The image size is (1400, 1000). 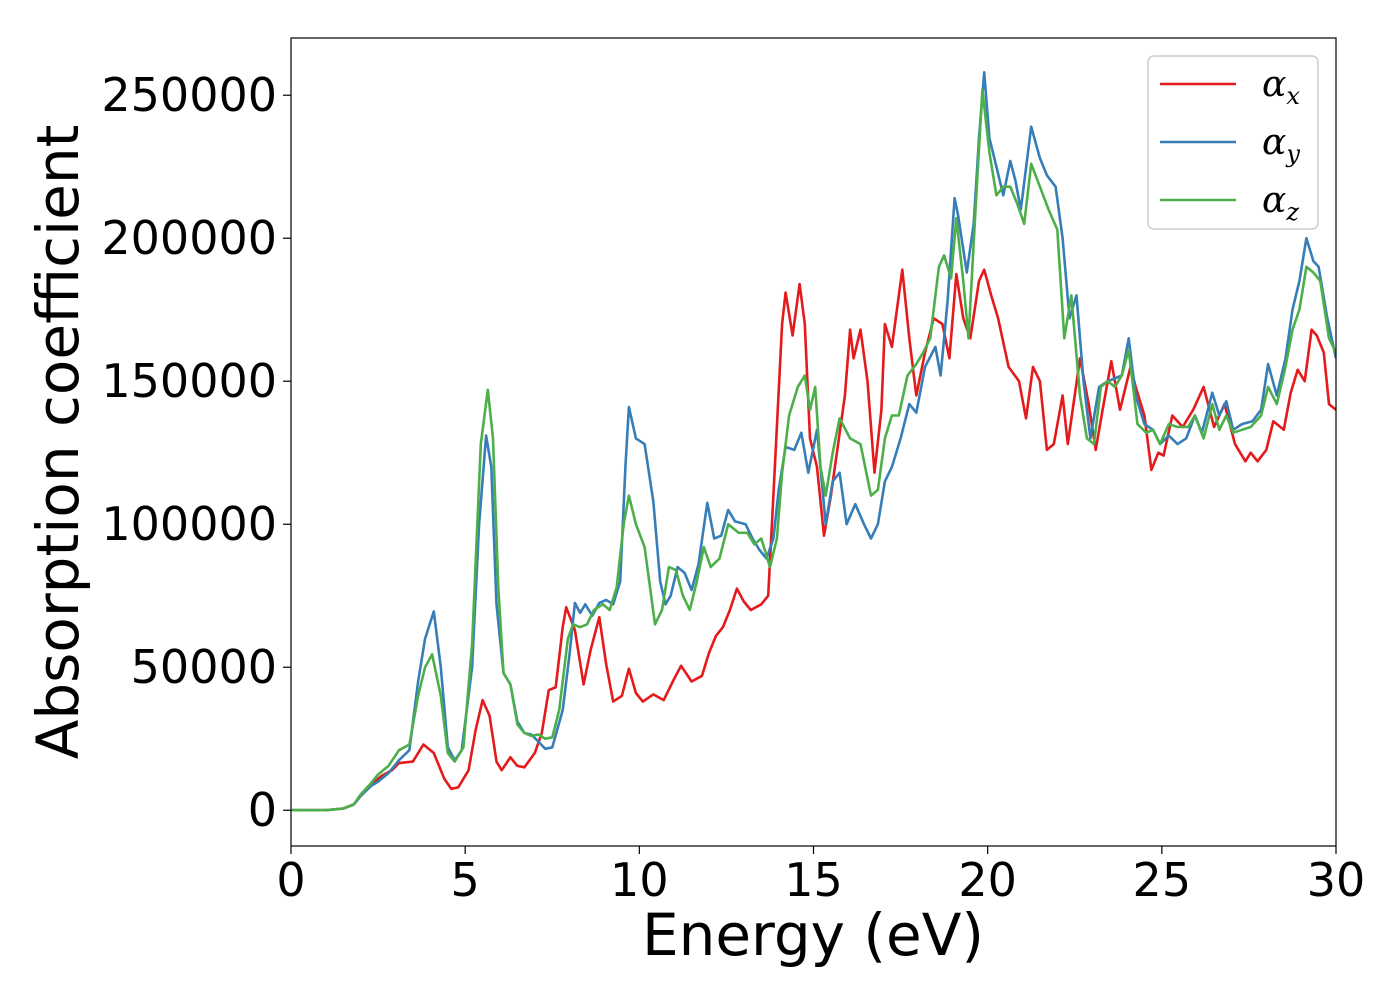 What do you see at coordinates (189, 95) in the screenshot?
I see `y-tick-label: 250000` at bounding box center [189, 95].